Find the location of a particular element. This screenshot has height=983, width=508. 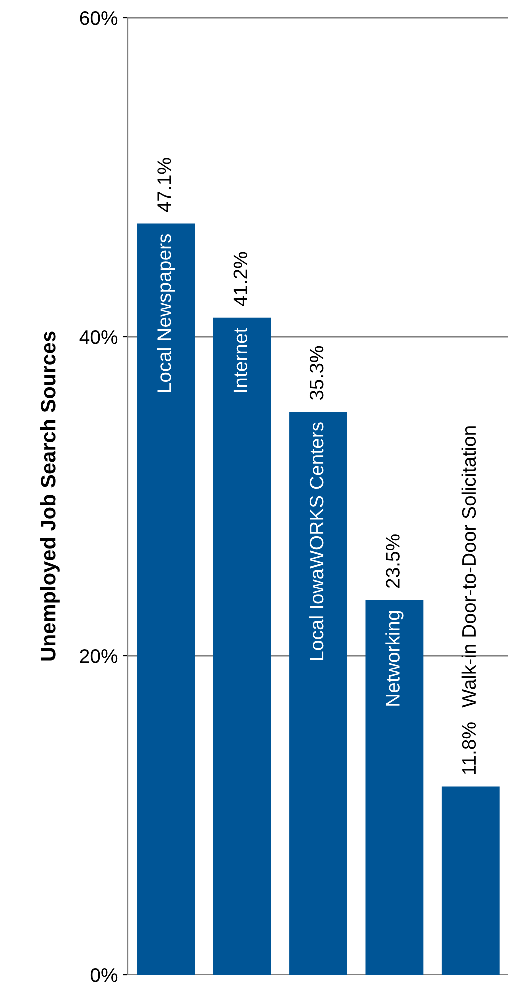

data-label: 47.1% is located at coordinates (165, 185).